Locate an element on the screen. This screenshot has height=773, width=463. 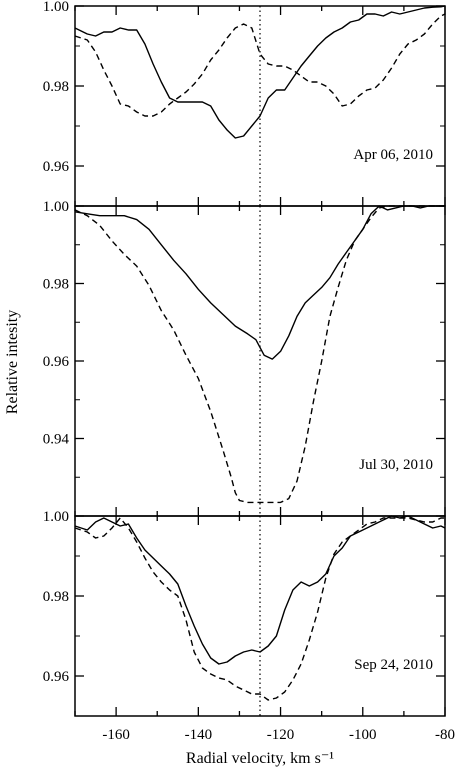
x-axis-label: Radial velocity, km s⁻¹ is located at coordinates (260, 758).